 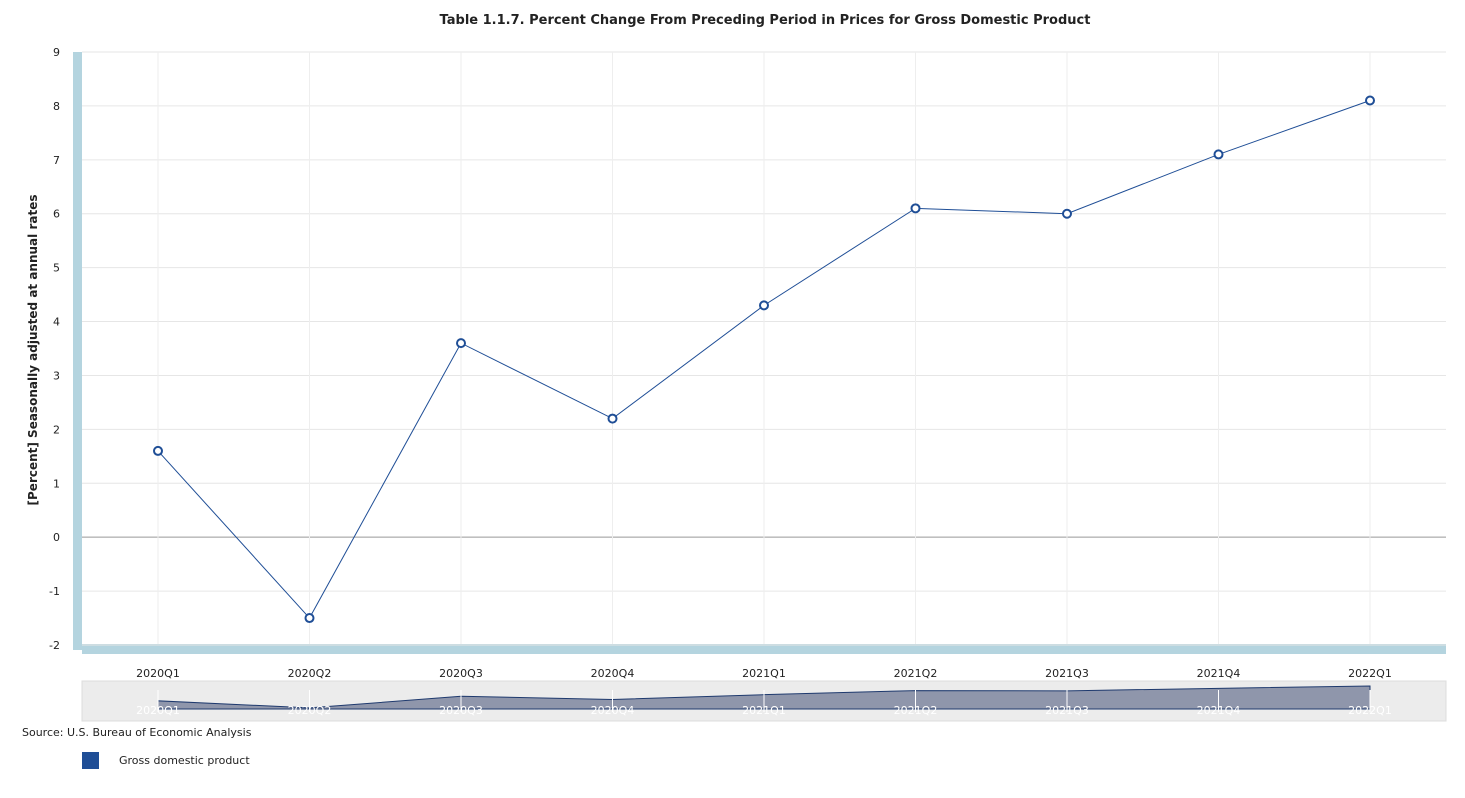 I want to click on navigator-label: 2020Q3, so click(x=461, y=710).